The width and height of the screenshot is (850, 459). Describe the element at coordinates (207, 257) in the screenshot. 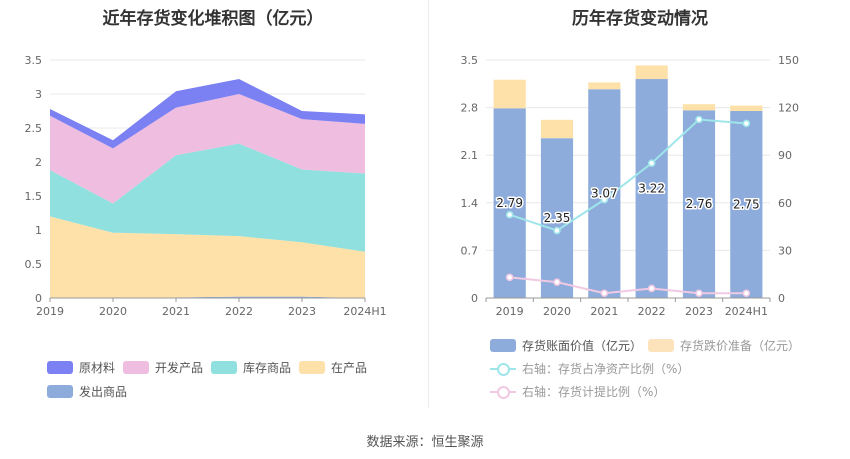

I see `area-在产品` at that location.